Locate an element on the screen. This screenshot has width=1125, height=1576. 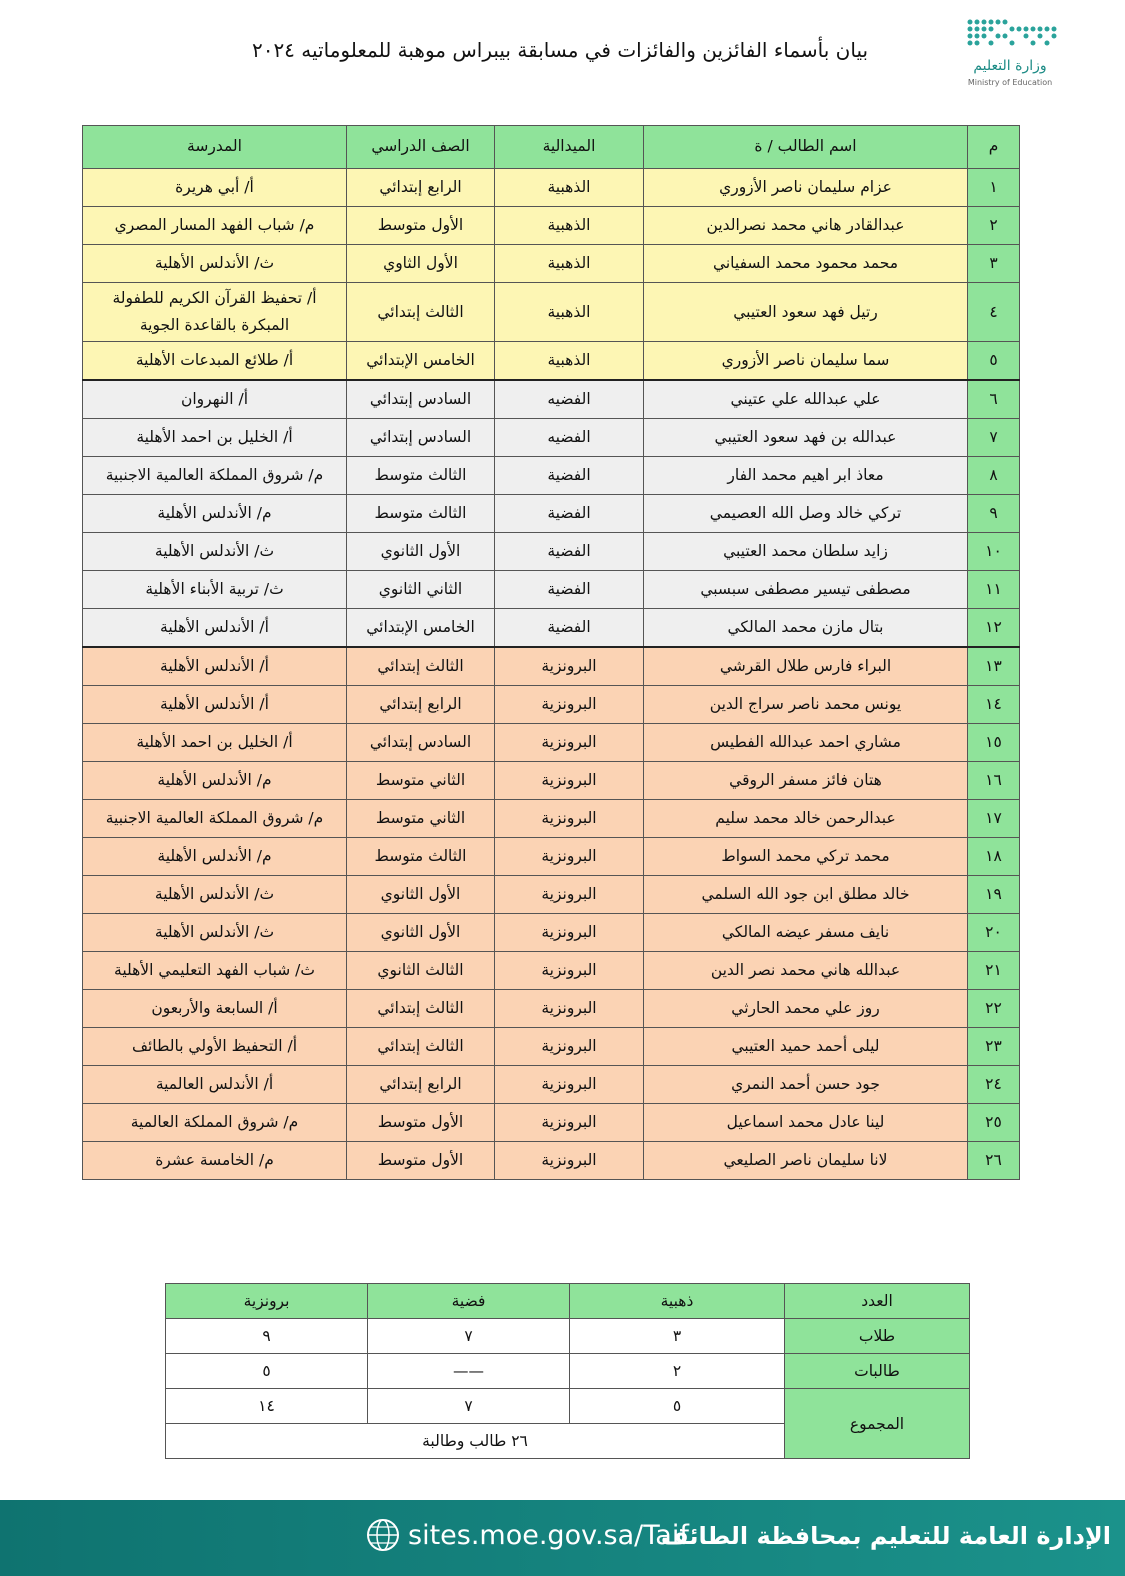
row-number: ١٥ is located at coordinates (993, 743).